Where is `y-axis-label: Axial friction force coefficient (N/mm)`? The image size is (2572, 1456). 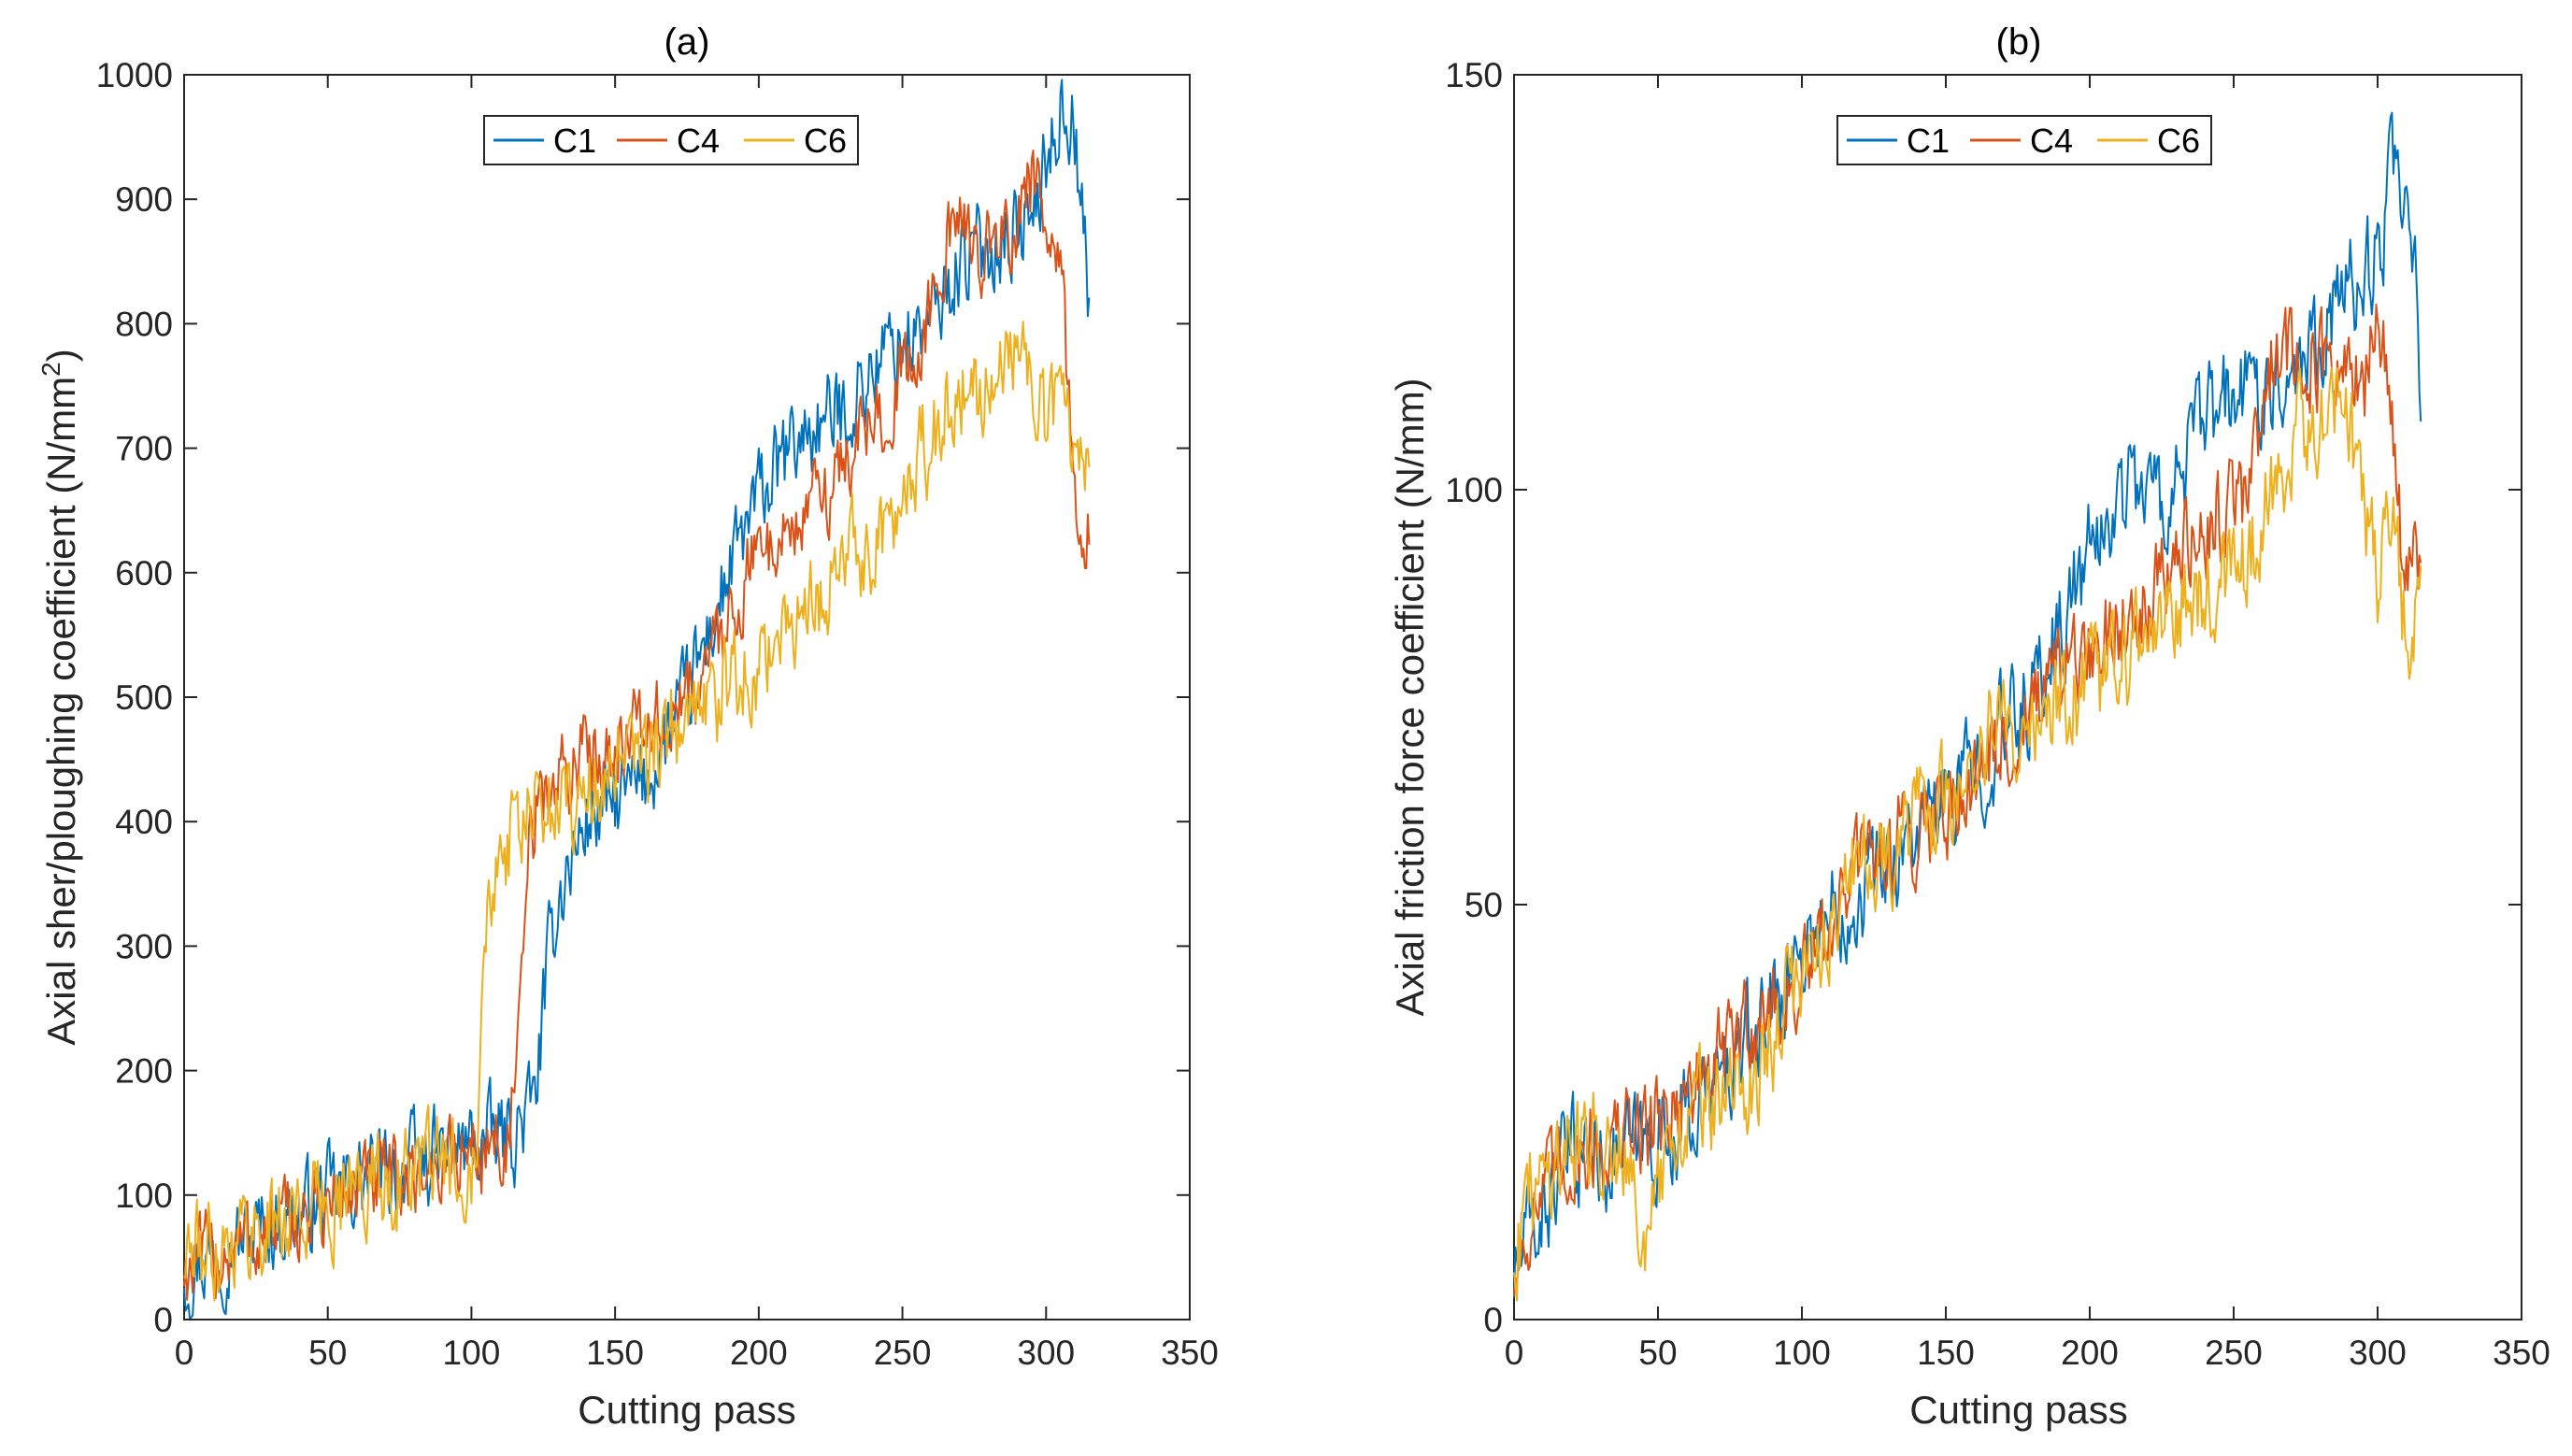
y-axis-label: Axial friction force coefficient (N/mm) is located at coordinates (1410, 697).